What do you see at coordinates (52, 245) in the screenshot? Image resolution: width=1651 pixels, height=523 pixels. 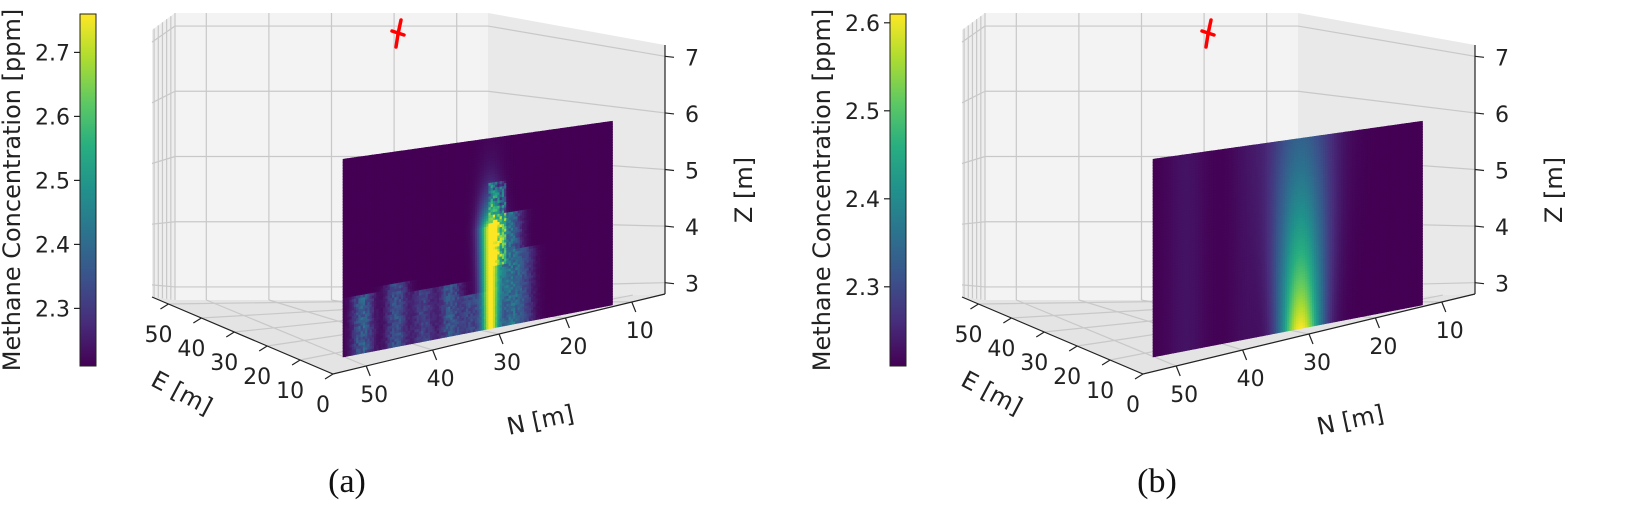 I see `colorbar-tick-label: 2.4` at bounding box center [52, 245].